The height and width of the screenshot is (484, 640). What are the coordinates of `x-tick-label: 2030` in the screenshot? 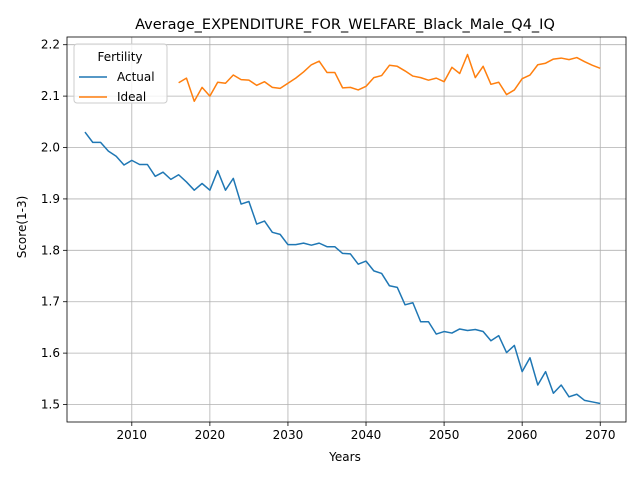 It's located at (288, 435).